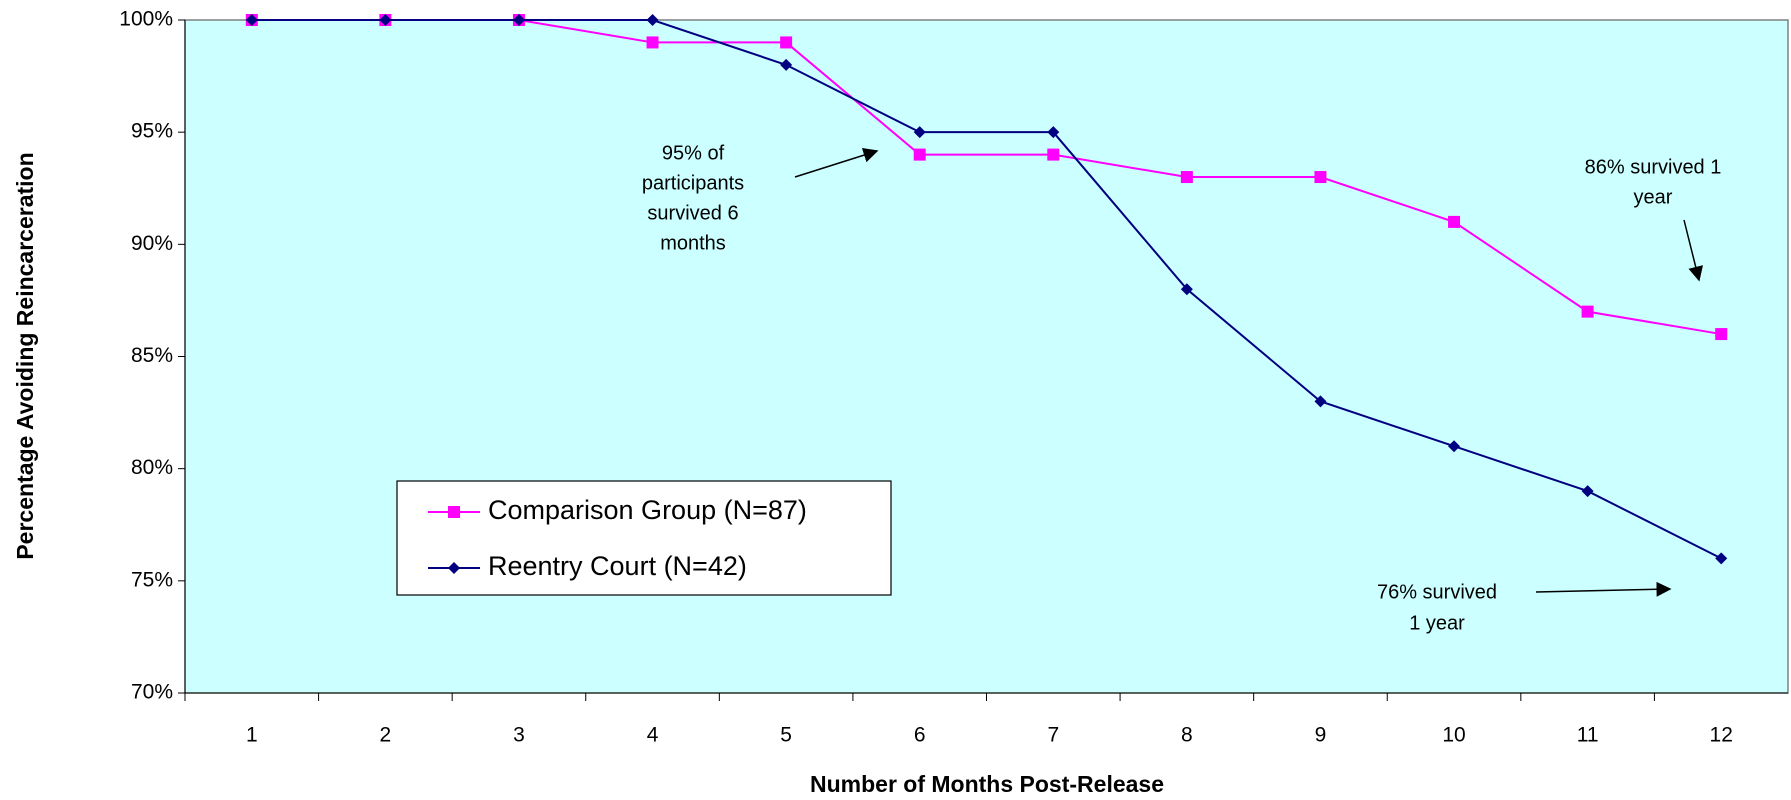 The height and width of the screenshot is (800, 1791). Describe the element at coordinates (1437, 623) in the screenshot. I see `annotation: 1 year` at that location.